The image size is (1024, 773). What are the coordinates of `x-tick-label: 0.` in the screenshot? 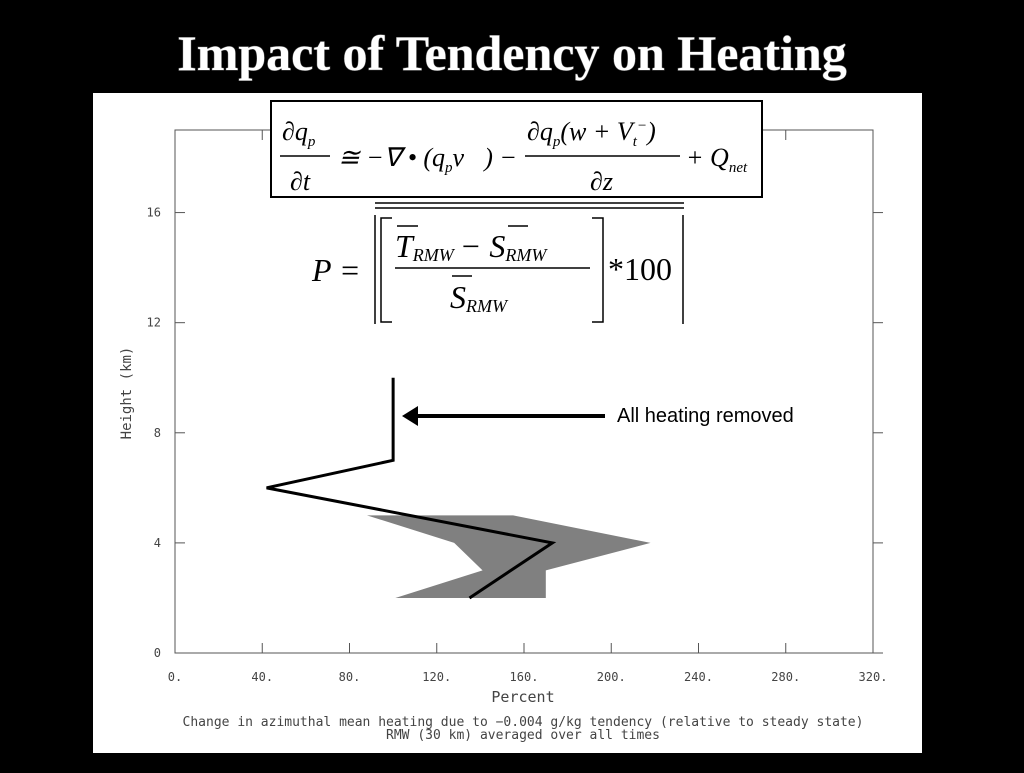 It's located at (175, 677).